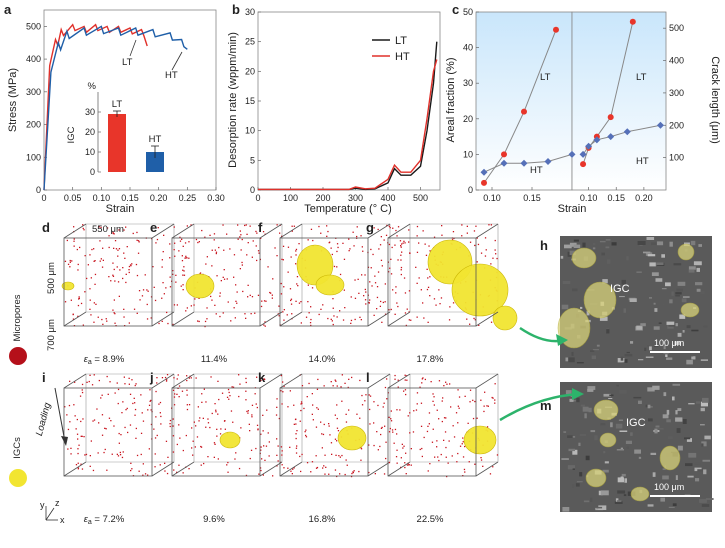 The height and width of the screenshot is (548, 725). What do you see at coordinates (468, 48) in the screenshot?
I see `c-ly-tick-label: 40` at bounding box center [468, 48].